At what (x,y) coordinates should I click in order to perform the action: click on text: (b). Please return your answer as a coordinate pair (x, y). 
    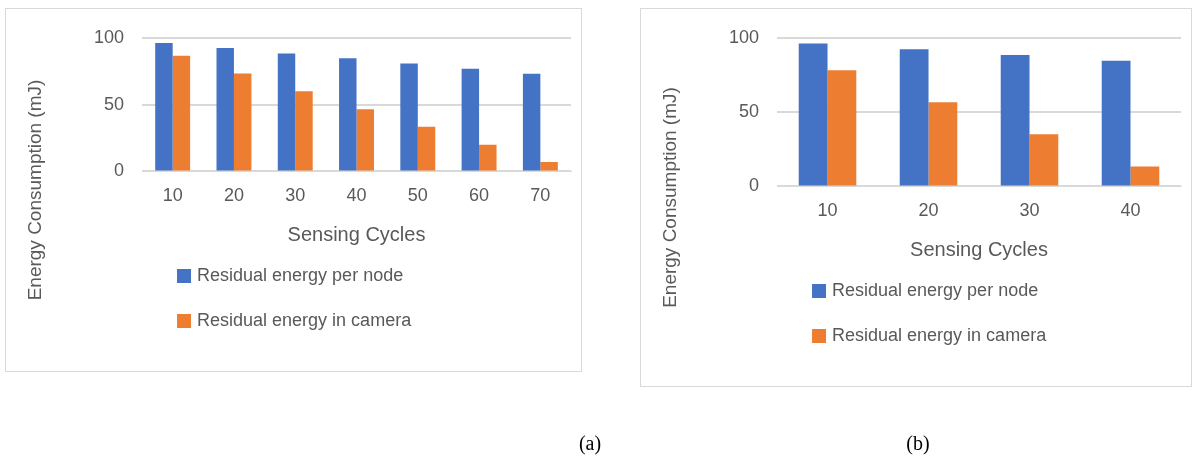
    Looking at the image, I should click on (918, 443).